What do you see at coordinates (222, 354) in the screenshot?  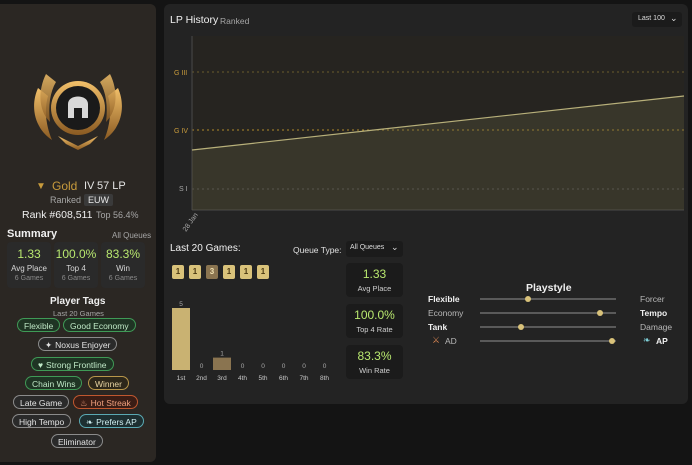 I see `bar-value-label: 1` at bounding box center [222, 354].